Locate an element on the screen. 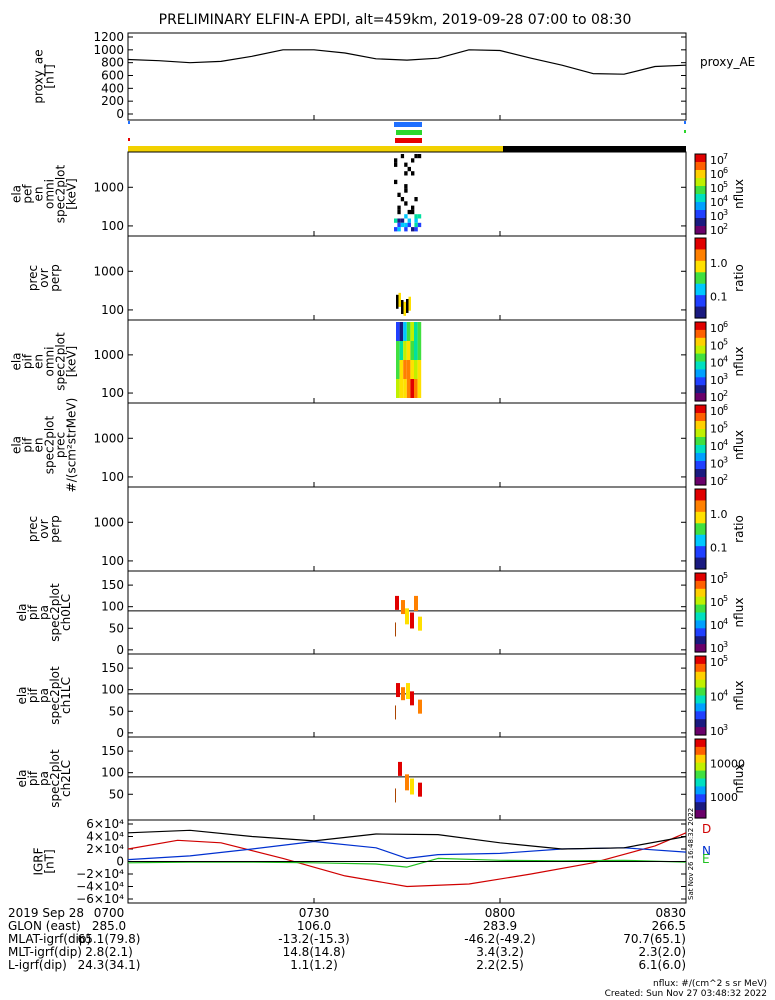  colorbar-tick-exponent: 4 is located at coordinates (725, 442).